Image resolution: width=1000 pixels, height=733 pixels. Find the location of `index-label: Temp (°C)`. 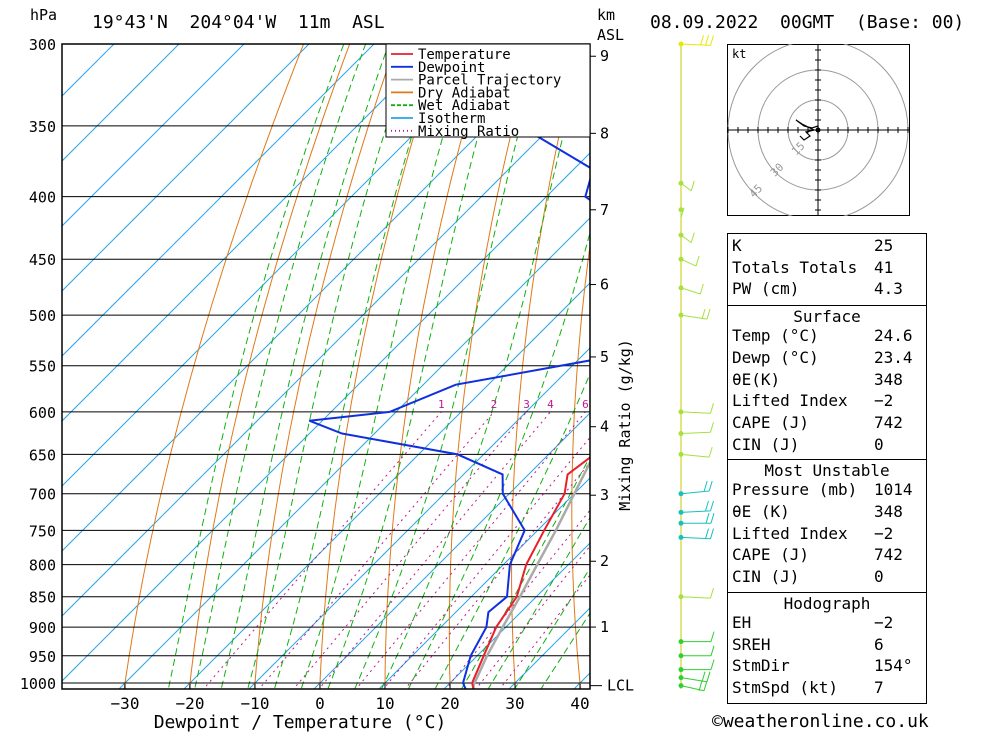

index-label: Temp (°C) is located at coordinates (775, 336).